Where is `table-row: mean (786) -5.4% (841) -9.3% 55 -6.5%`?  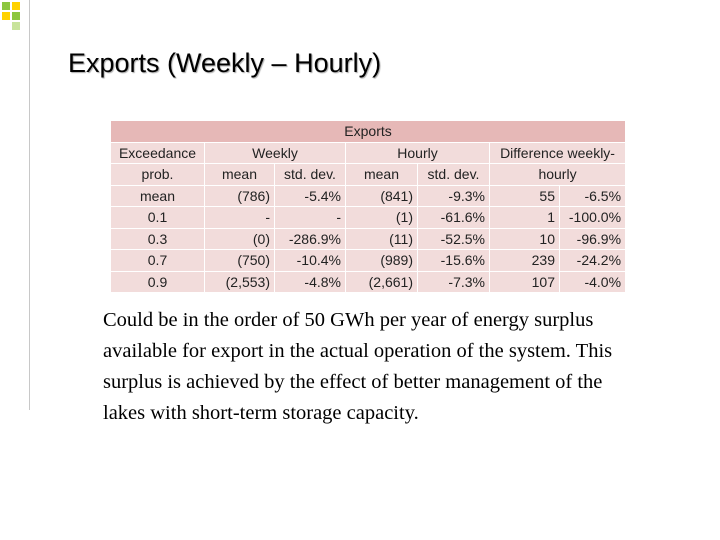 table-row: mean (786) -5.4% (841) -9.3% 55 -6.5% is located at coordinates (368, 195).